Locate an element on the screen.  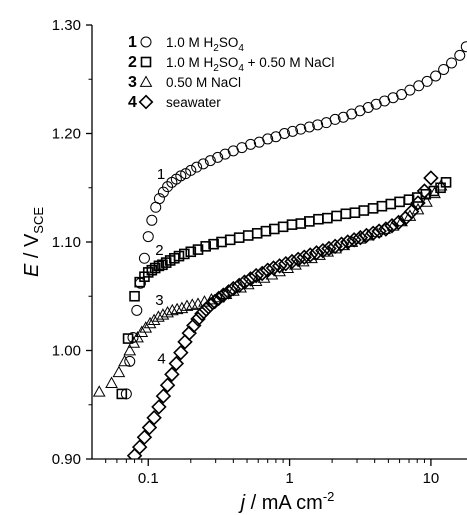
legend-label-text: SO is located at coordinates (229, 42).